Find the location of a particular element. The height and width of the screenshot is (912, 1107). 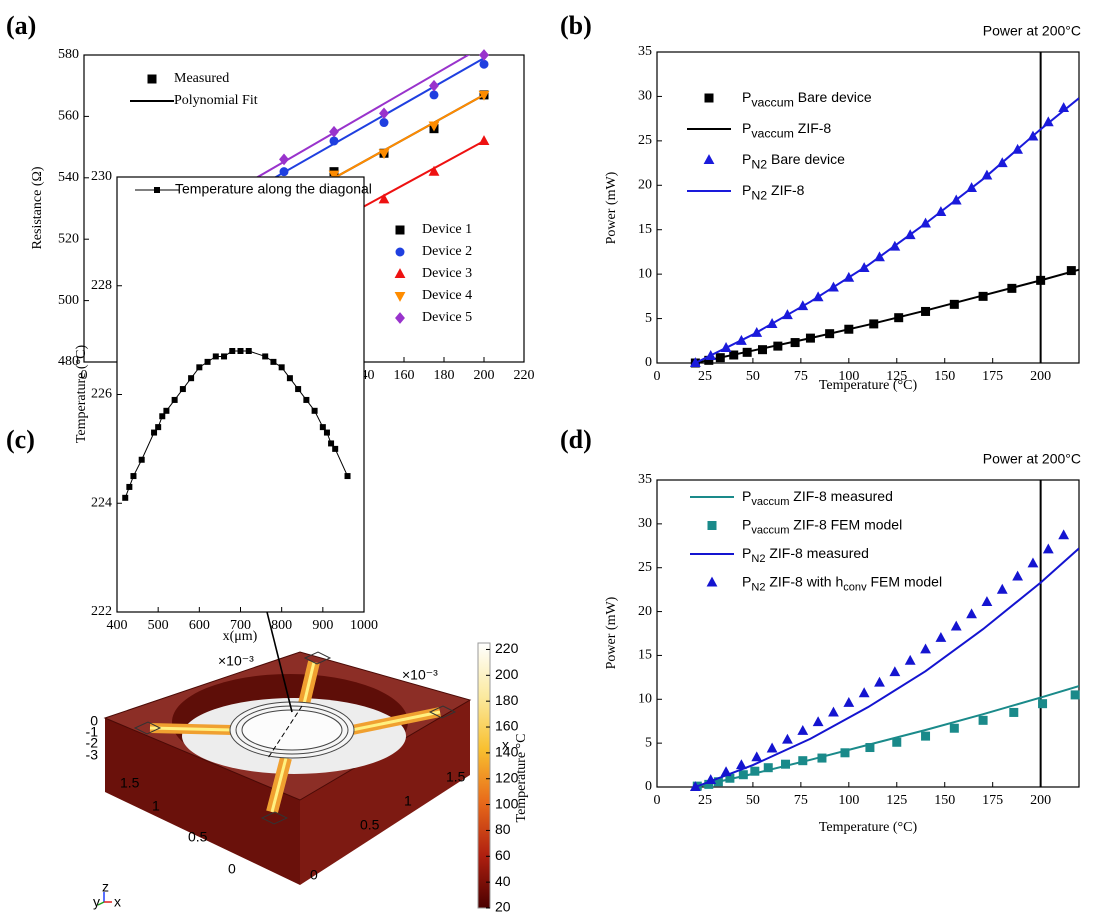

axis-name: x is located at coordinates (505, 745).